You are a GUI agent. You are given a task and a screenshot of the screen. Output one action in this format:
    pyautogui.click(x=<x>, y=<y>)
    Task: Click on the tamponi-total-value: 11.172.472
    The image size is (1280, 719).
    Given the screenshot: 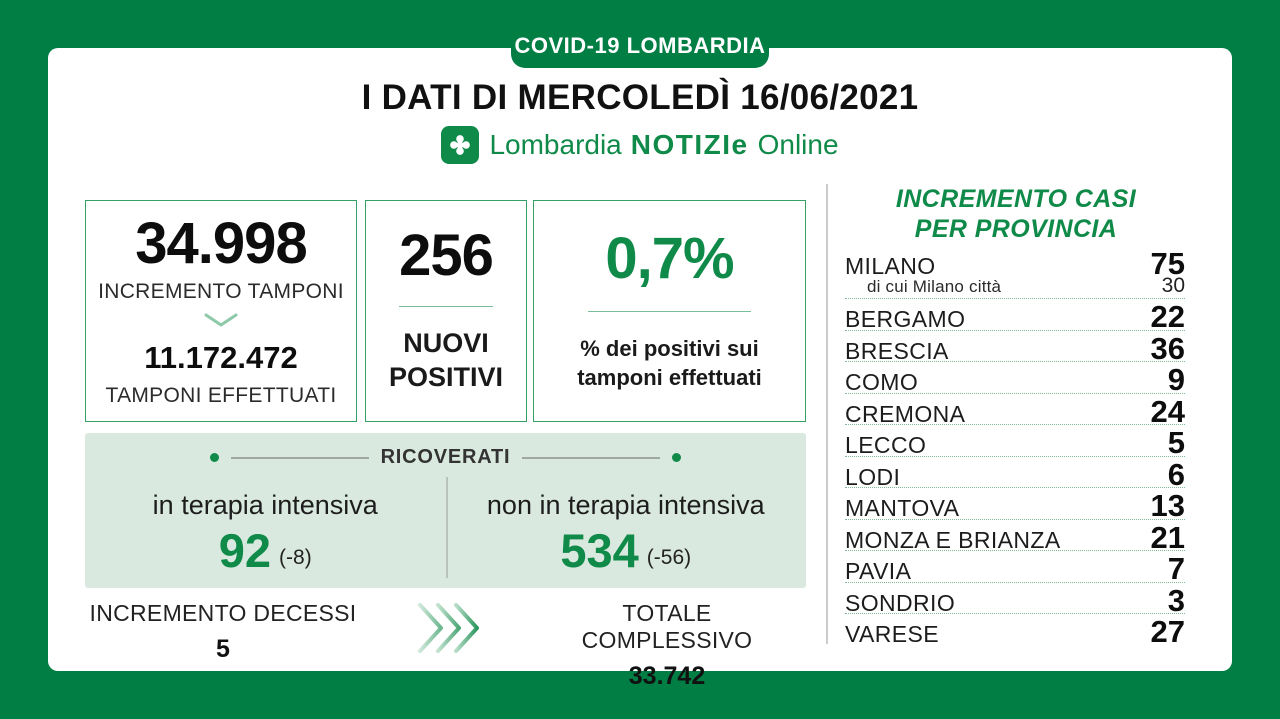 What is the action you would take?
    pyautogui.click(x=221, y=357)
    